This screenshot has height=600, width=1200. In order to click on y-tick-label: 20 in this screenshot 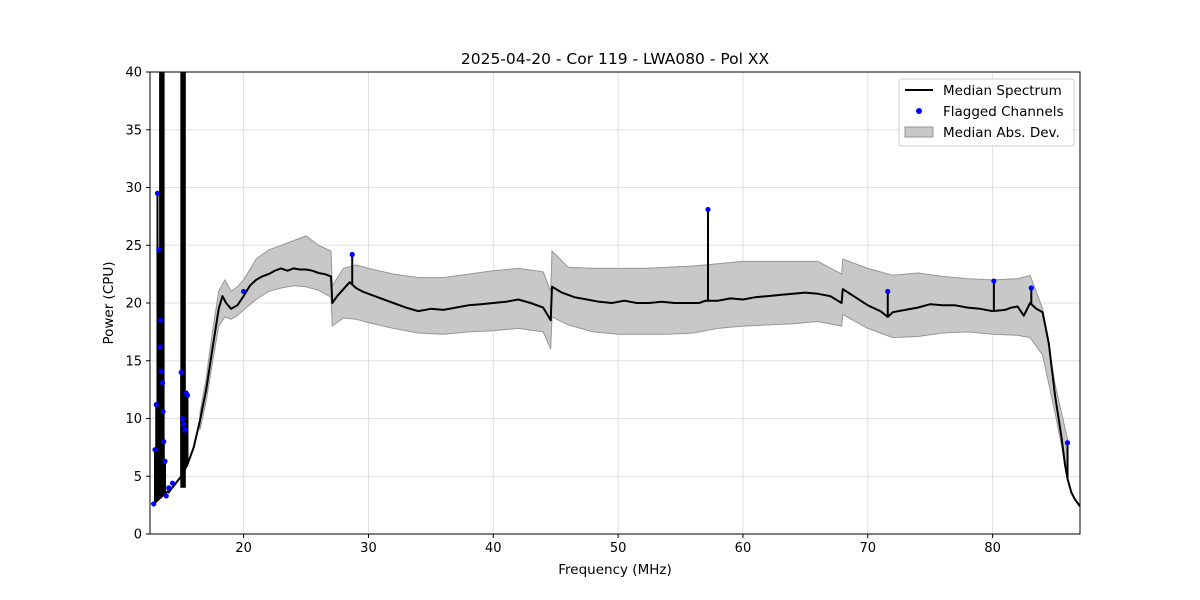, I will do `click(133, 304)`.